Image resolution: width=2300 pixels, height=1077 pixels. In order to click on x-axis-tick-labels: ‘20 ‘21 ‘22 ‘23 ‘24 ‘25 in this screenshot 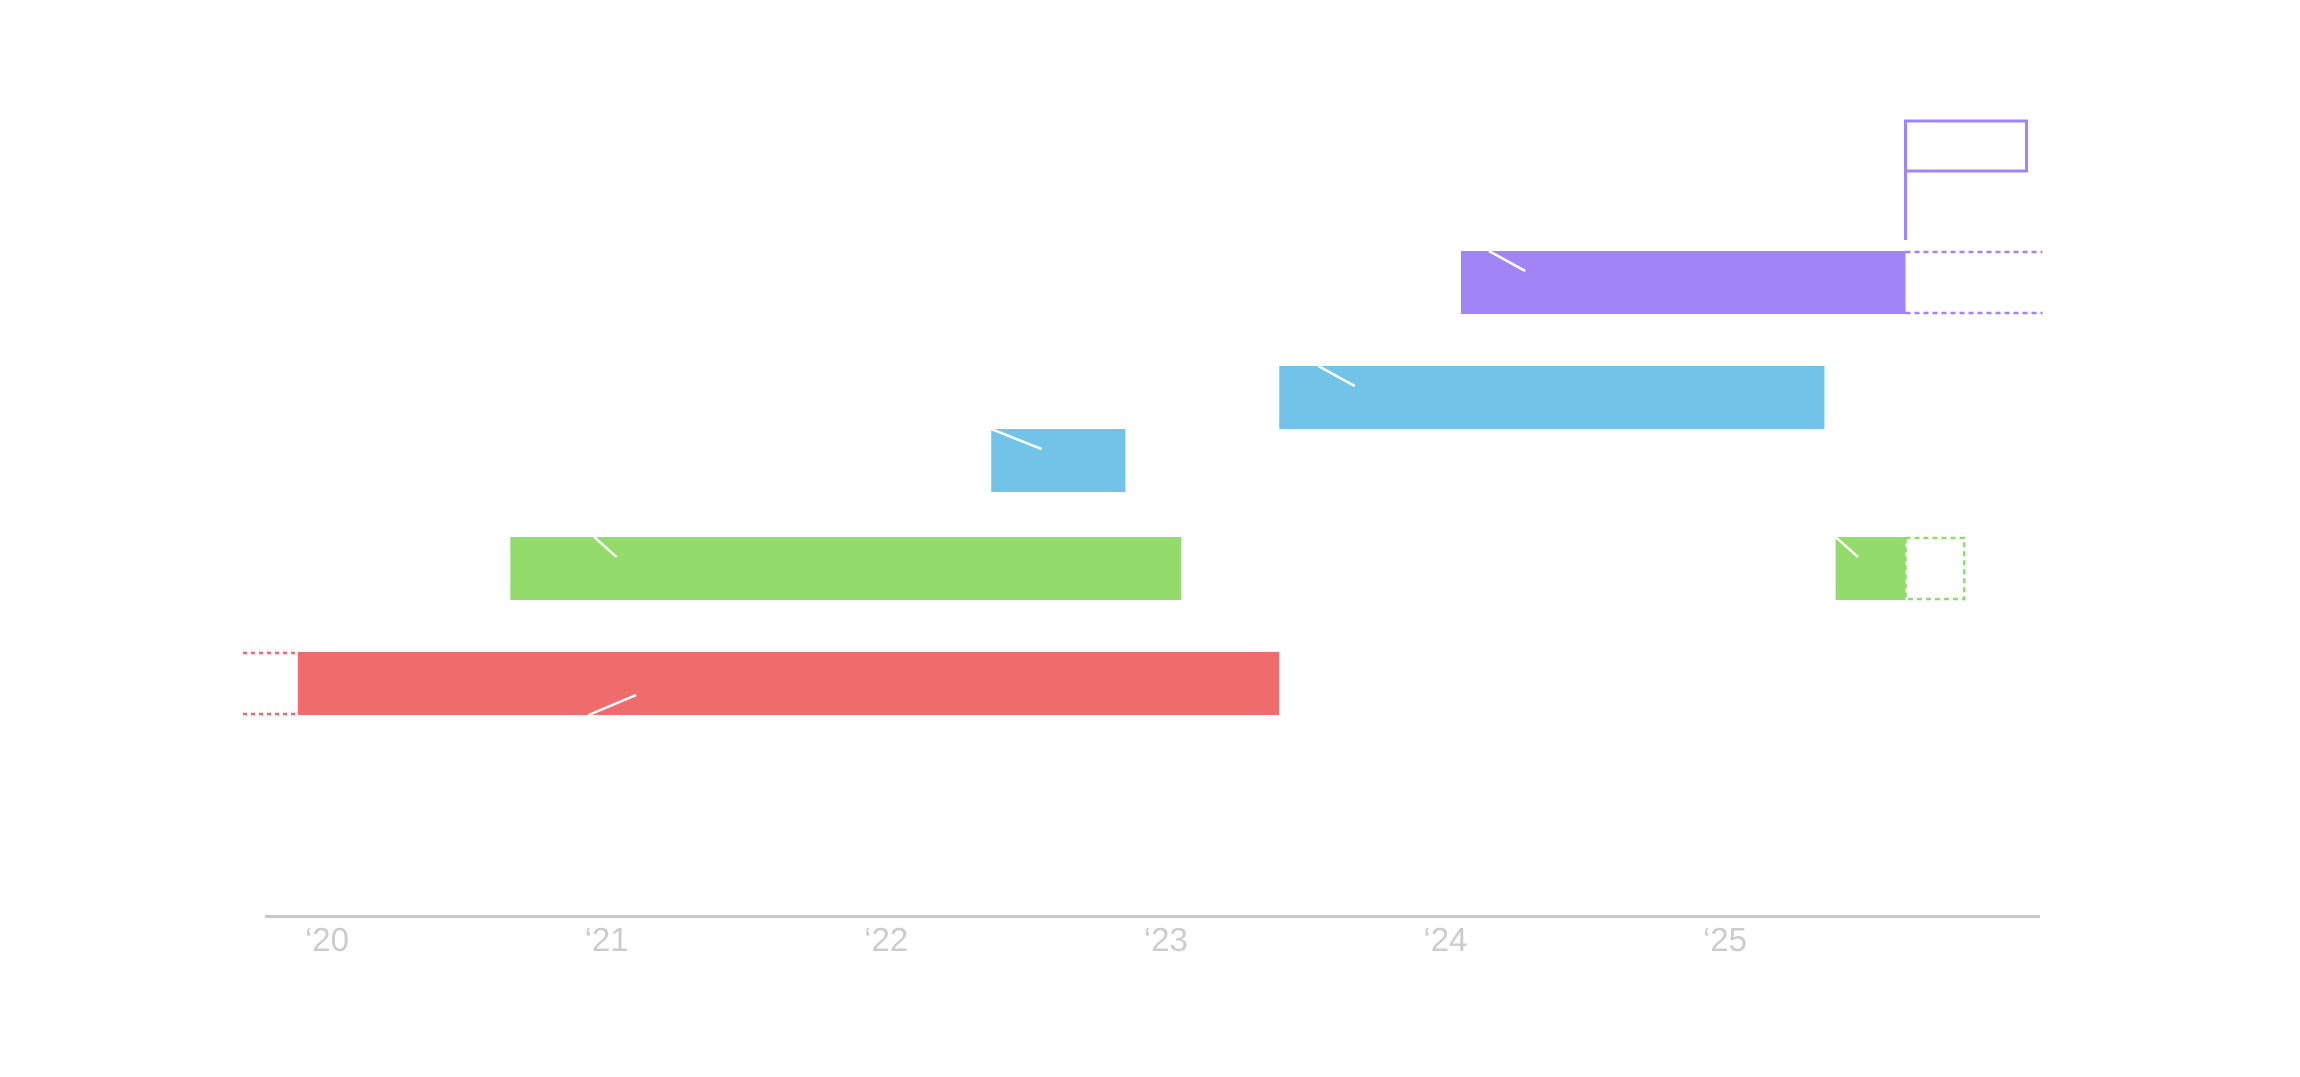, I will do `click(1026, 939)`.